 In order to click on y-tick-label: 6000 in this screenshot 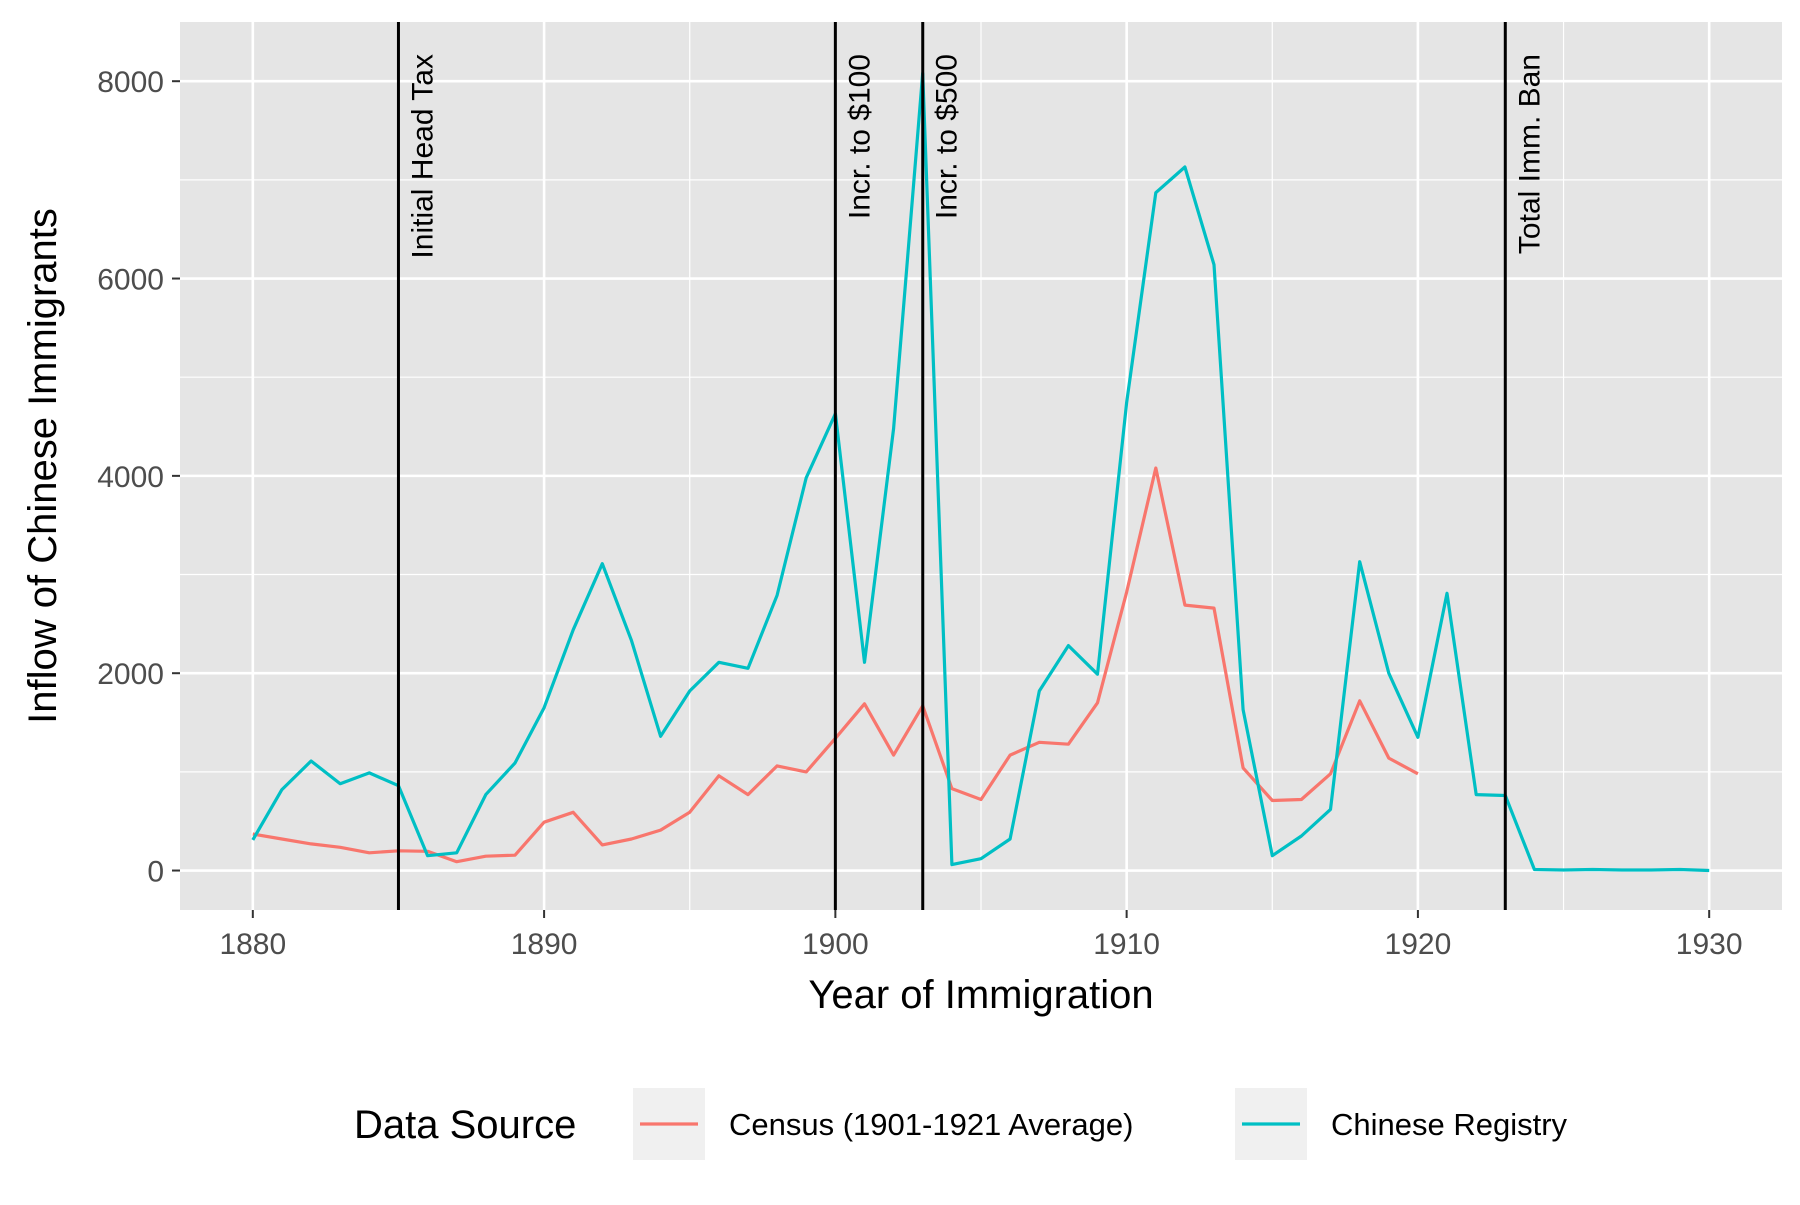, I will do `click(130, 280)`.